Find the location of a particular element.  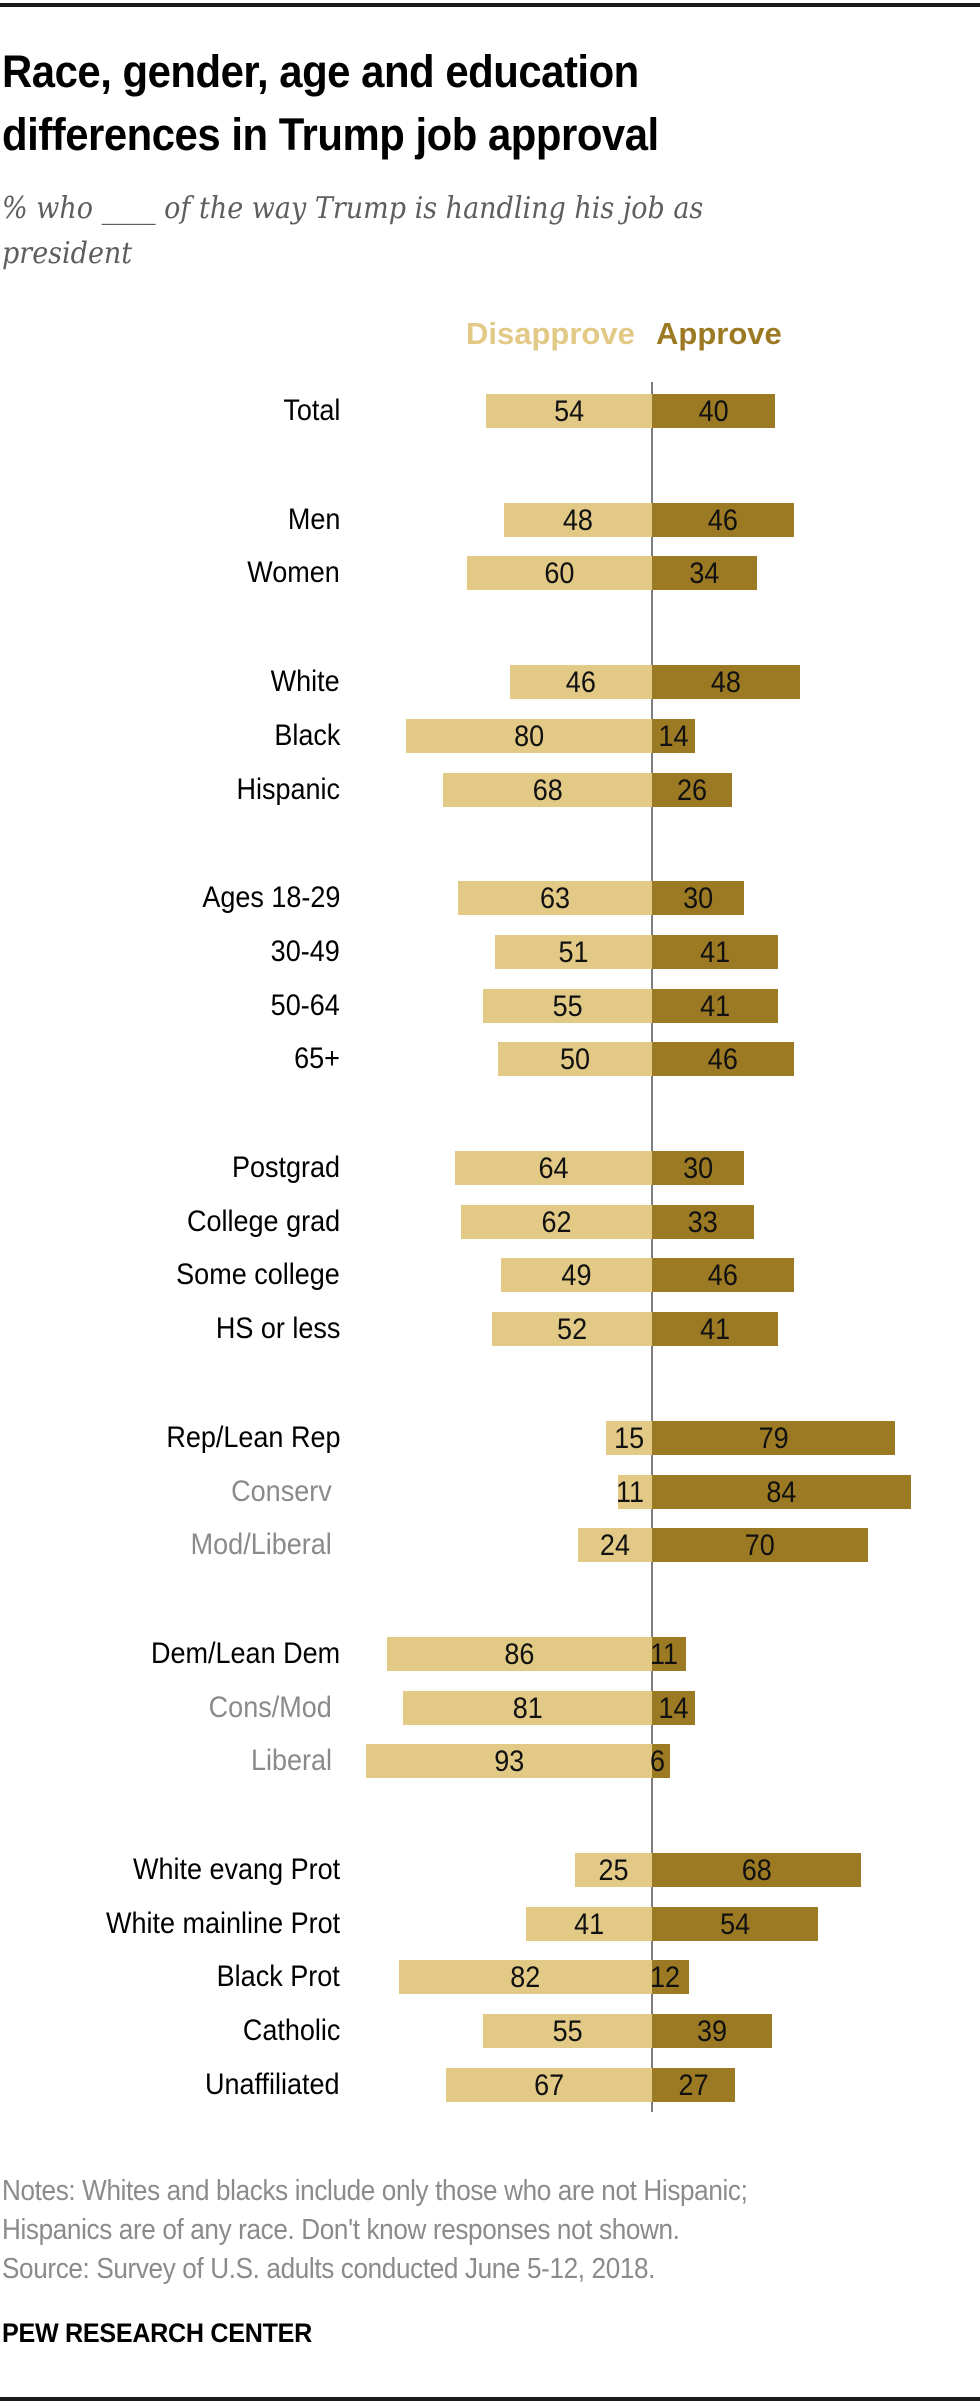

value-label-approve: 48 is located at coordinates (725, 682).